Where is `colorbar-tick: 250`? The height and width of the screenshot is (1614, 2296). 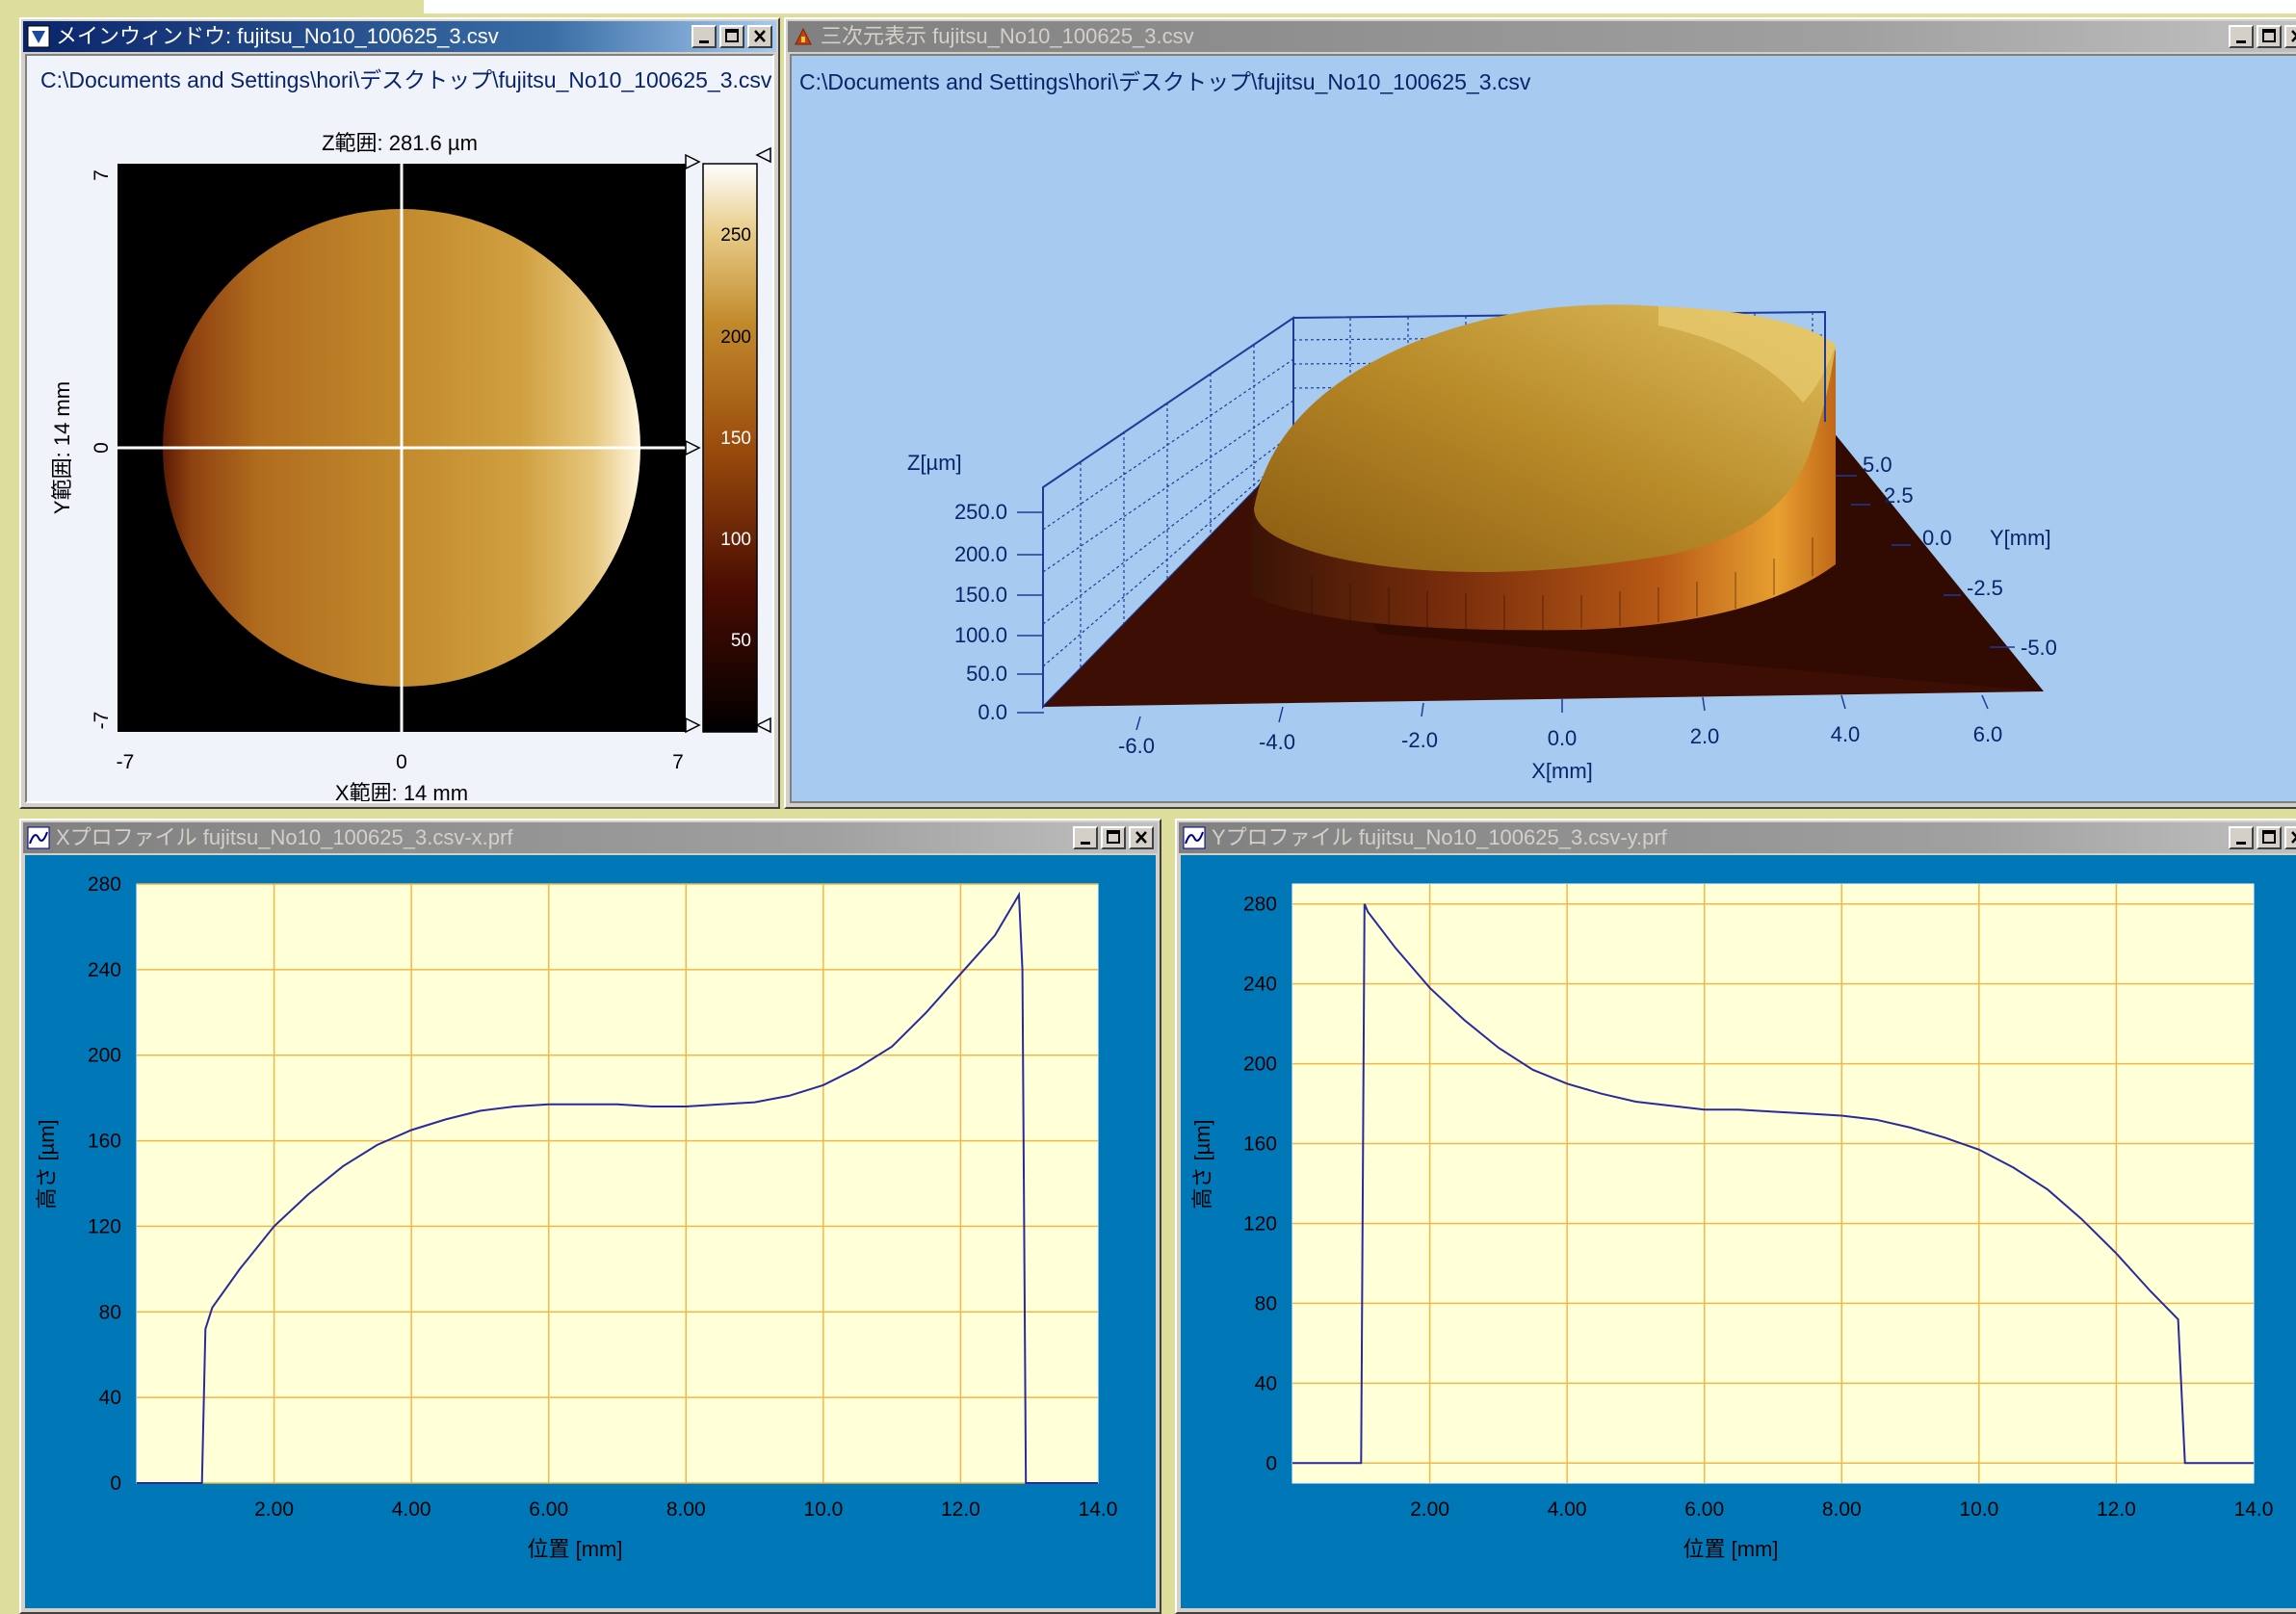 colorbar-tick: 250 is located at coordinates (735, 235).